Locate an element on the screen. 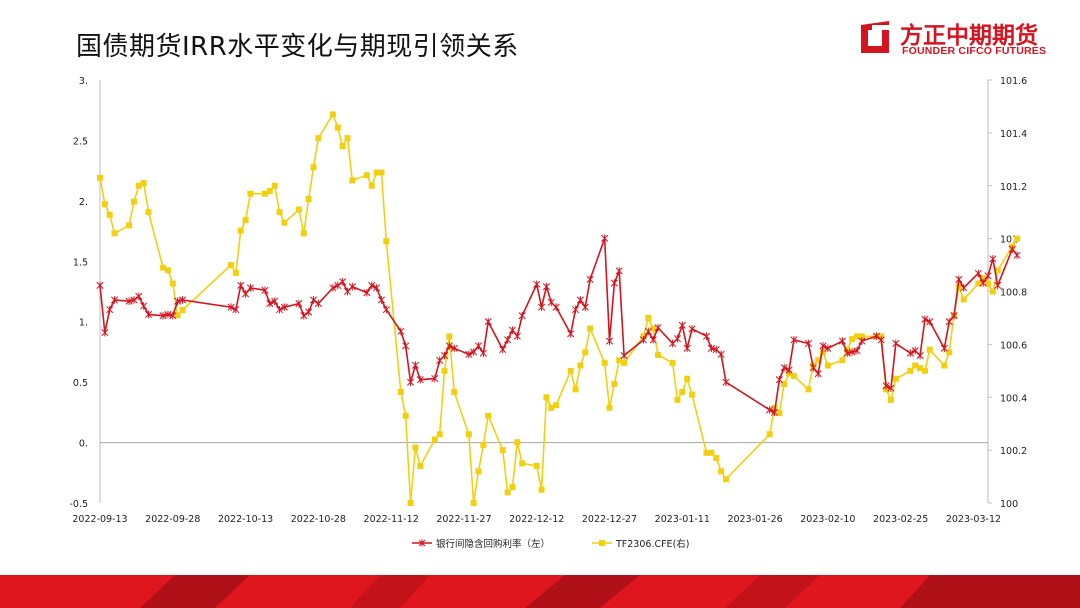 This screenshot has height=608, width=1080. y-left-tick-label: 0. is located at coordinates (83, 444).